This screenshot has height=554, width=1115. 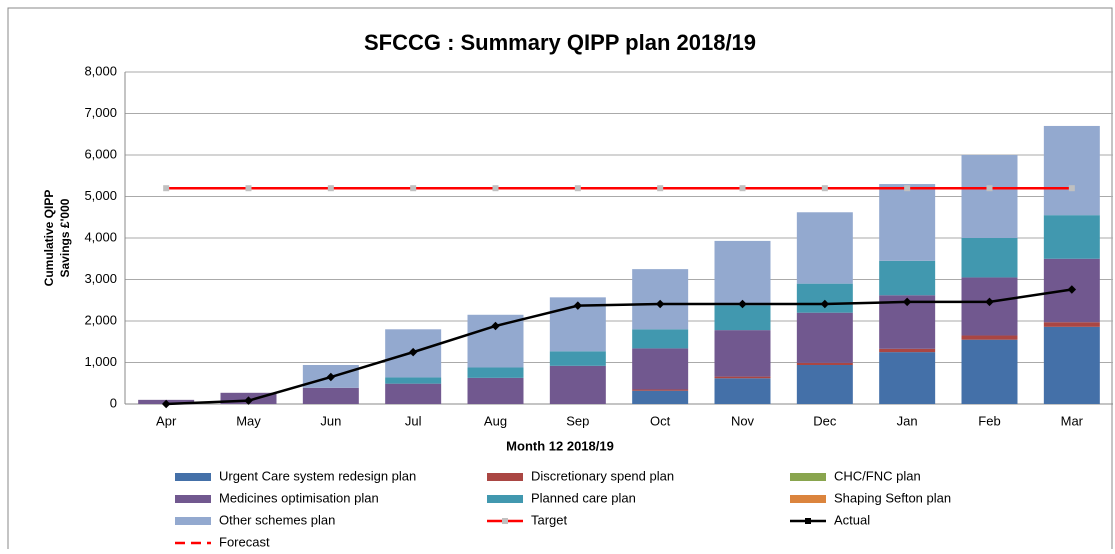 I want to click on x-tick-label: Apr, so click(x=166, y=420).